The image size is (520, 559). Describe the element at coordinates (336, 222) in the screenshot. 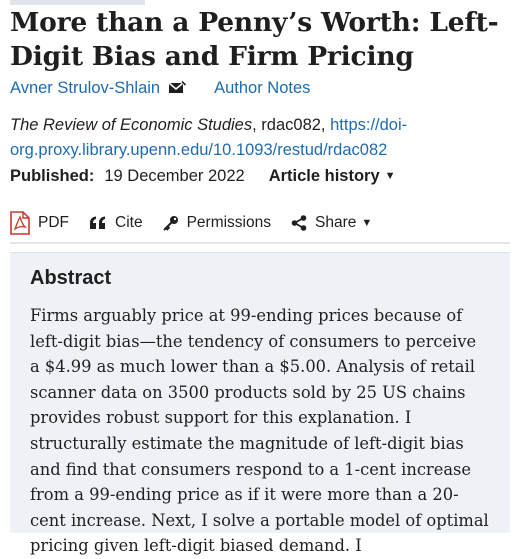

I see `share-label: Share` at that location.